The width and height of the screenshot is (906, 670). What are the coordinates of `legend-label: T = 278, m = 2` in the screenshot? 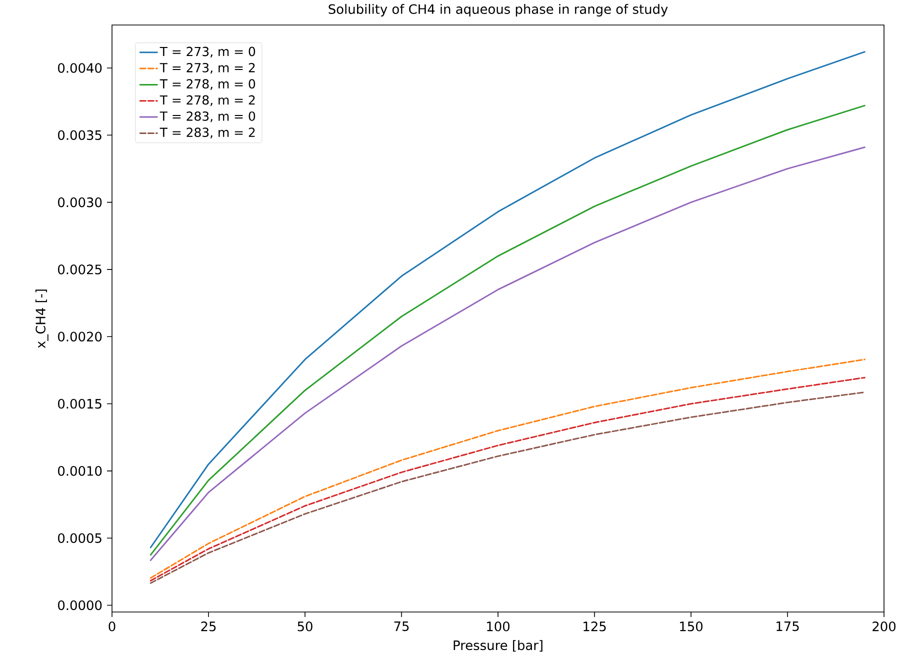 It's located at (207, 100).